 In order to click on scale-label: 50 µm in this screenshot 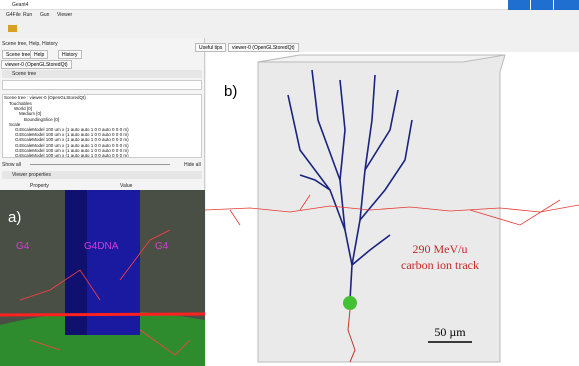, I will do `click(450, 332)`.